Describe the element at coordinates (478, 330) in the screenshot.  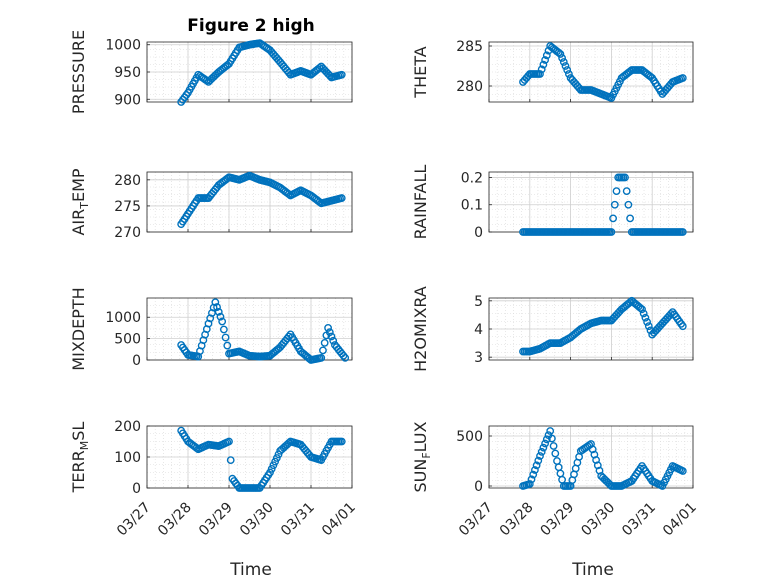
I see `y-tick-label: 4` at that location.